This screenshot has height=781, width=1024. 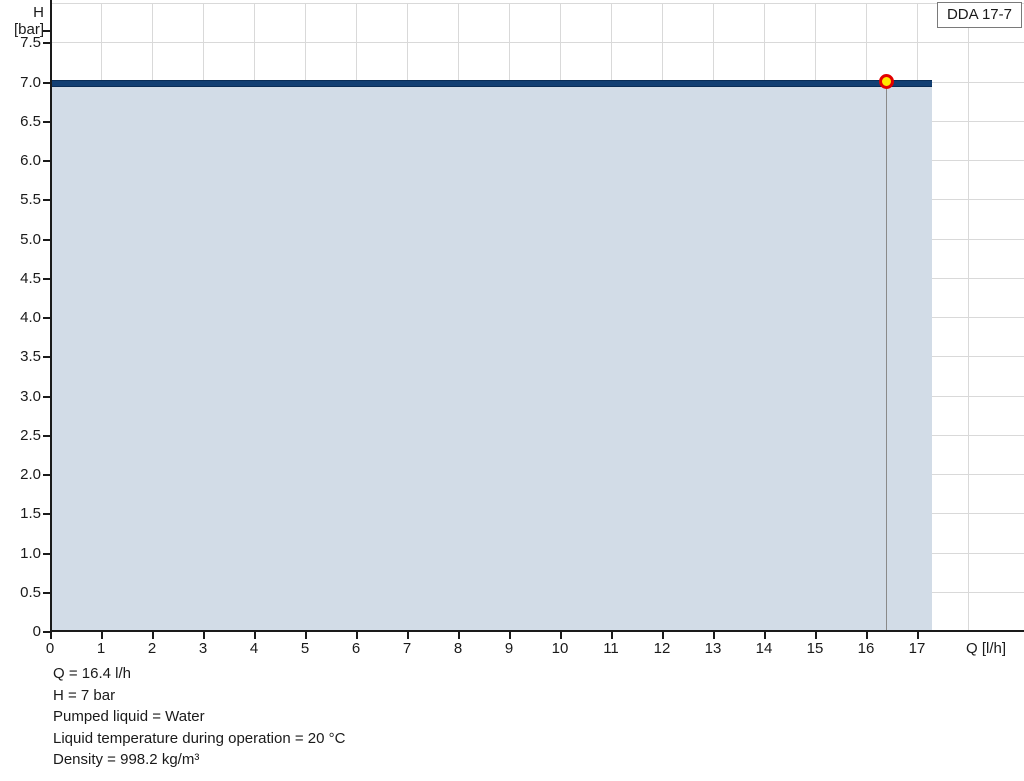 I want to click on model-legend-box: DDA 17-7, so click(x=979, y=15).